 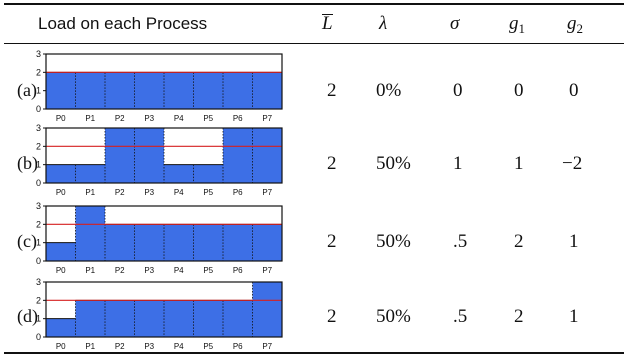 I want to click on header-rule, so click(x=314, y=43).